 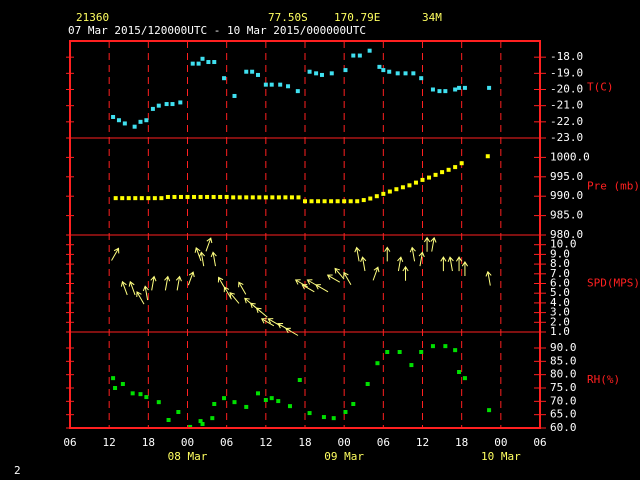 I want to click on longitude: 170.79E, so click(x=357, y=17).